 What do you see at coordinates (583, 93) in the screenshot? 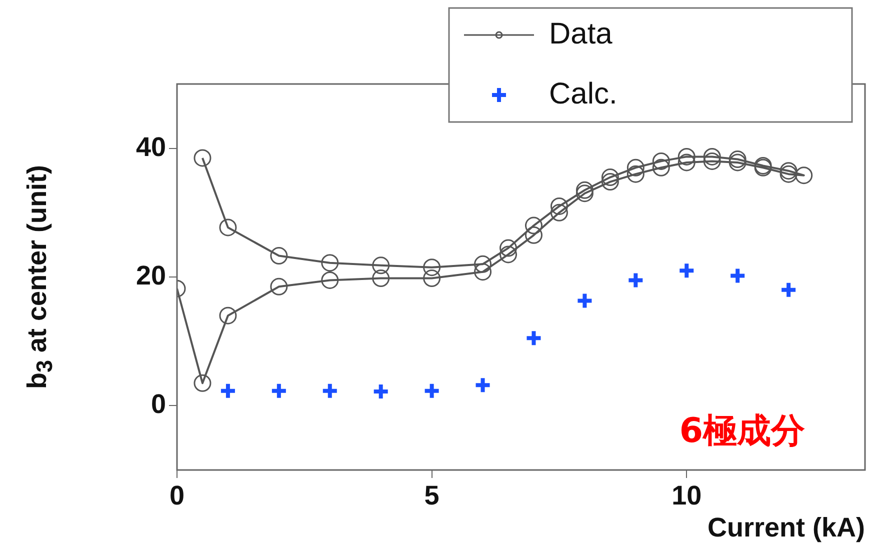
I see `legend-label: Calc.` at bounding box center [583, 93].